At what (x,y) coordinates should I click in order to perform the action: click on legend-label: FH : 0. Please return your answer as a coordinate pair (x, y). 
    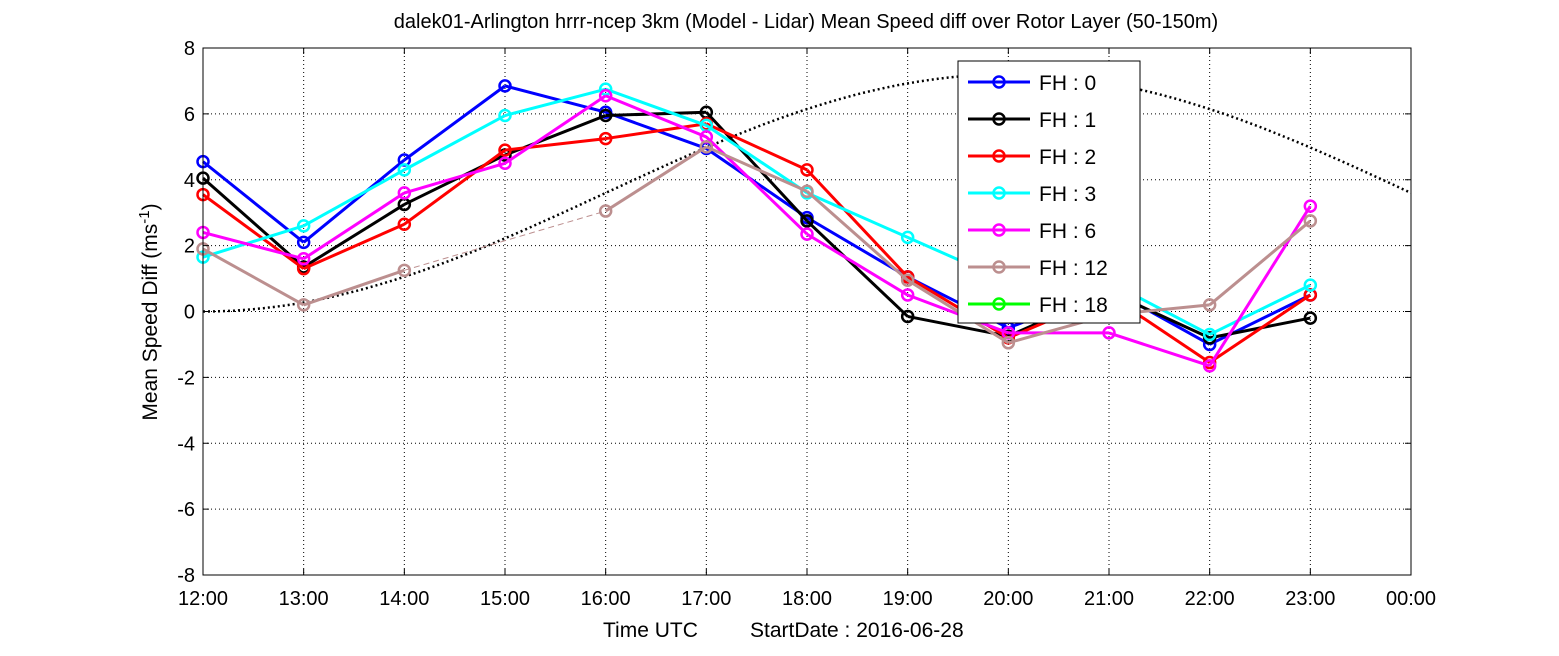
    Looking at the image, I should click on (1067, 83).